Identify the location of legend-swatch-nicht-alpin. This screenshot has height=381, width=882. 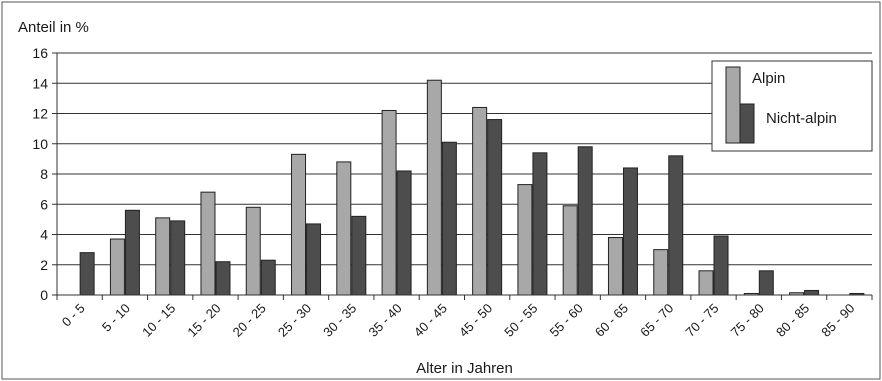
(747, 123).